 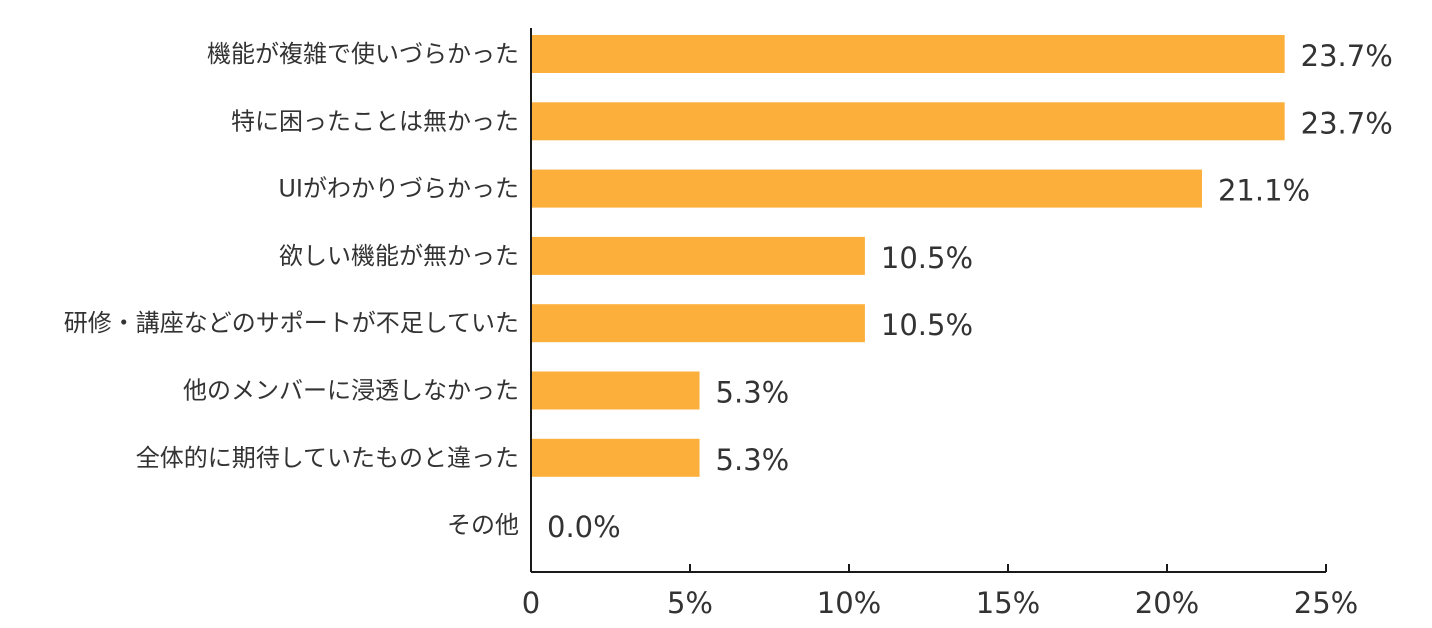 What do you see at coordinates (483, 525) in the screenshot?
I see `category-label: その他` at bounding box center [483, 525].